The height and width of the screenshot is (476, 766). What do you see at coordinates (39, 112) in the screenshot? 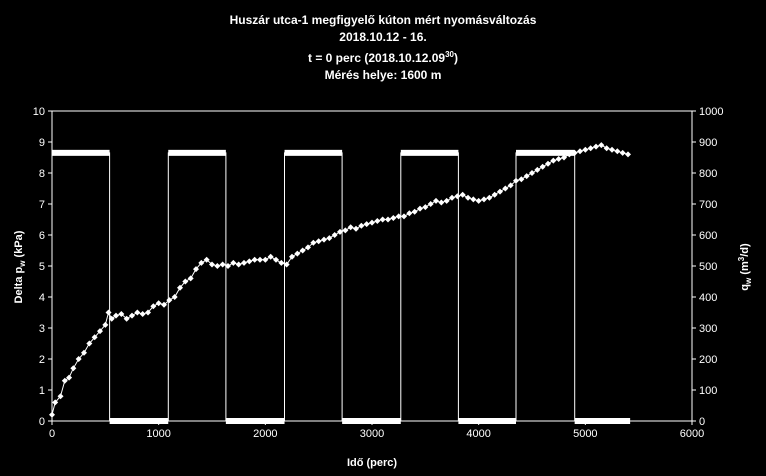
I see `y-left-tick-label: 10` at bounding box center [39, 112].